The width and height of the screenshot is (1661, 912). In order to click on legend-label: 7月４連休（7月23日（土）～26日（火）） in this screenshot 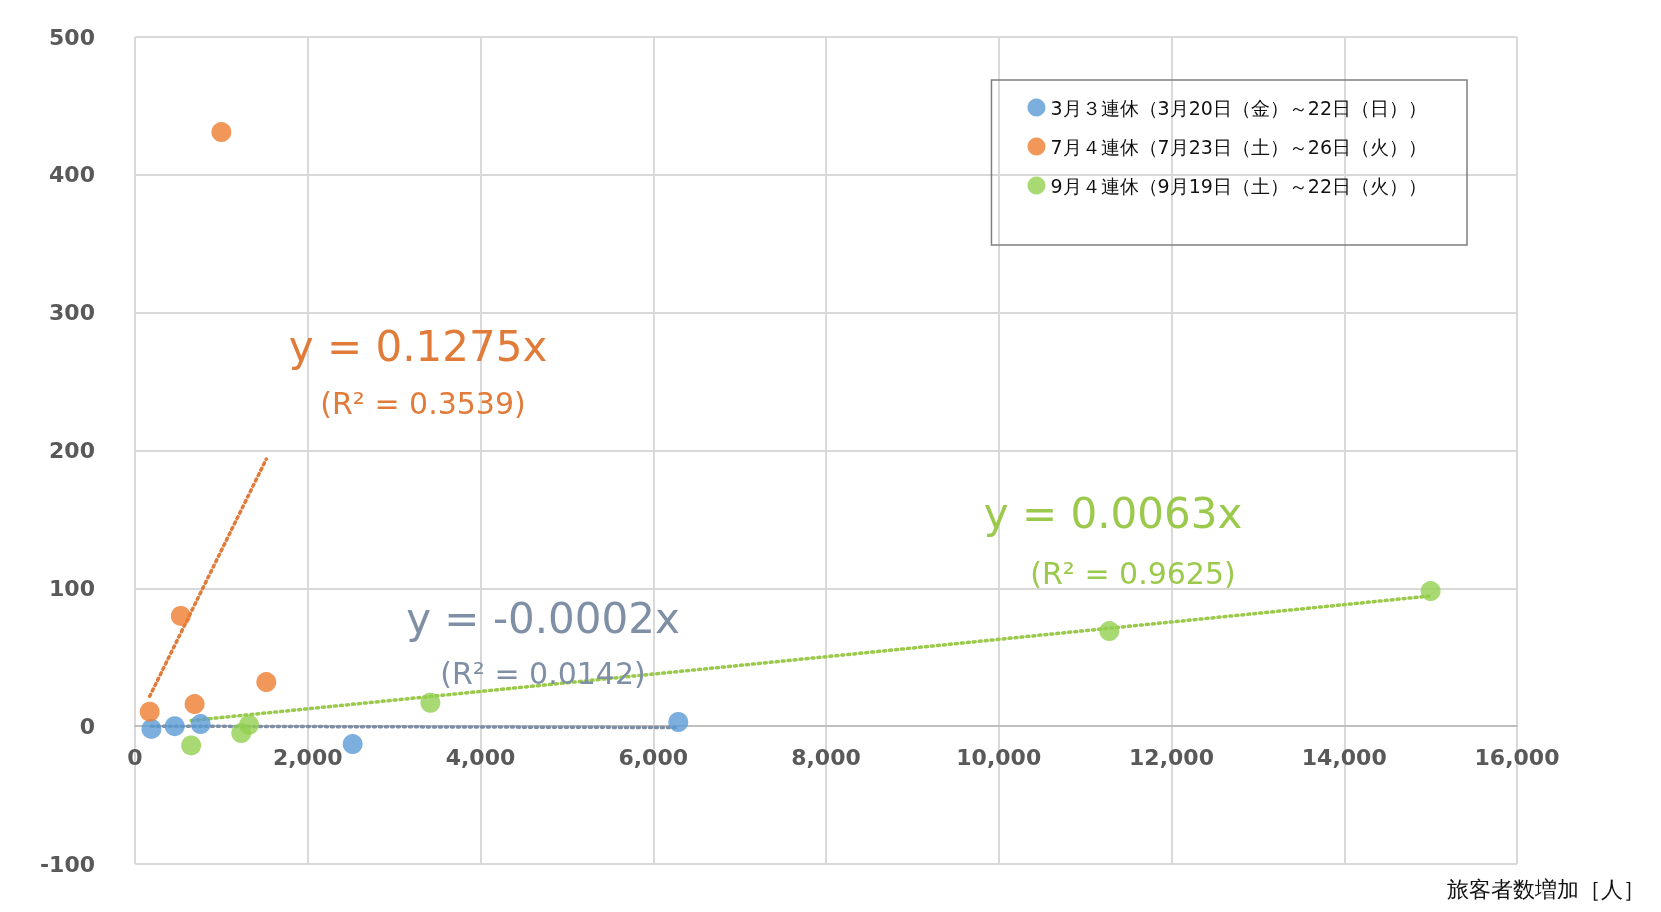, I will do `click(1238, 146)`.